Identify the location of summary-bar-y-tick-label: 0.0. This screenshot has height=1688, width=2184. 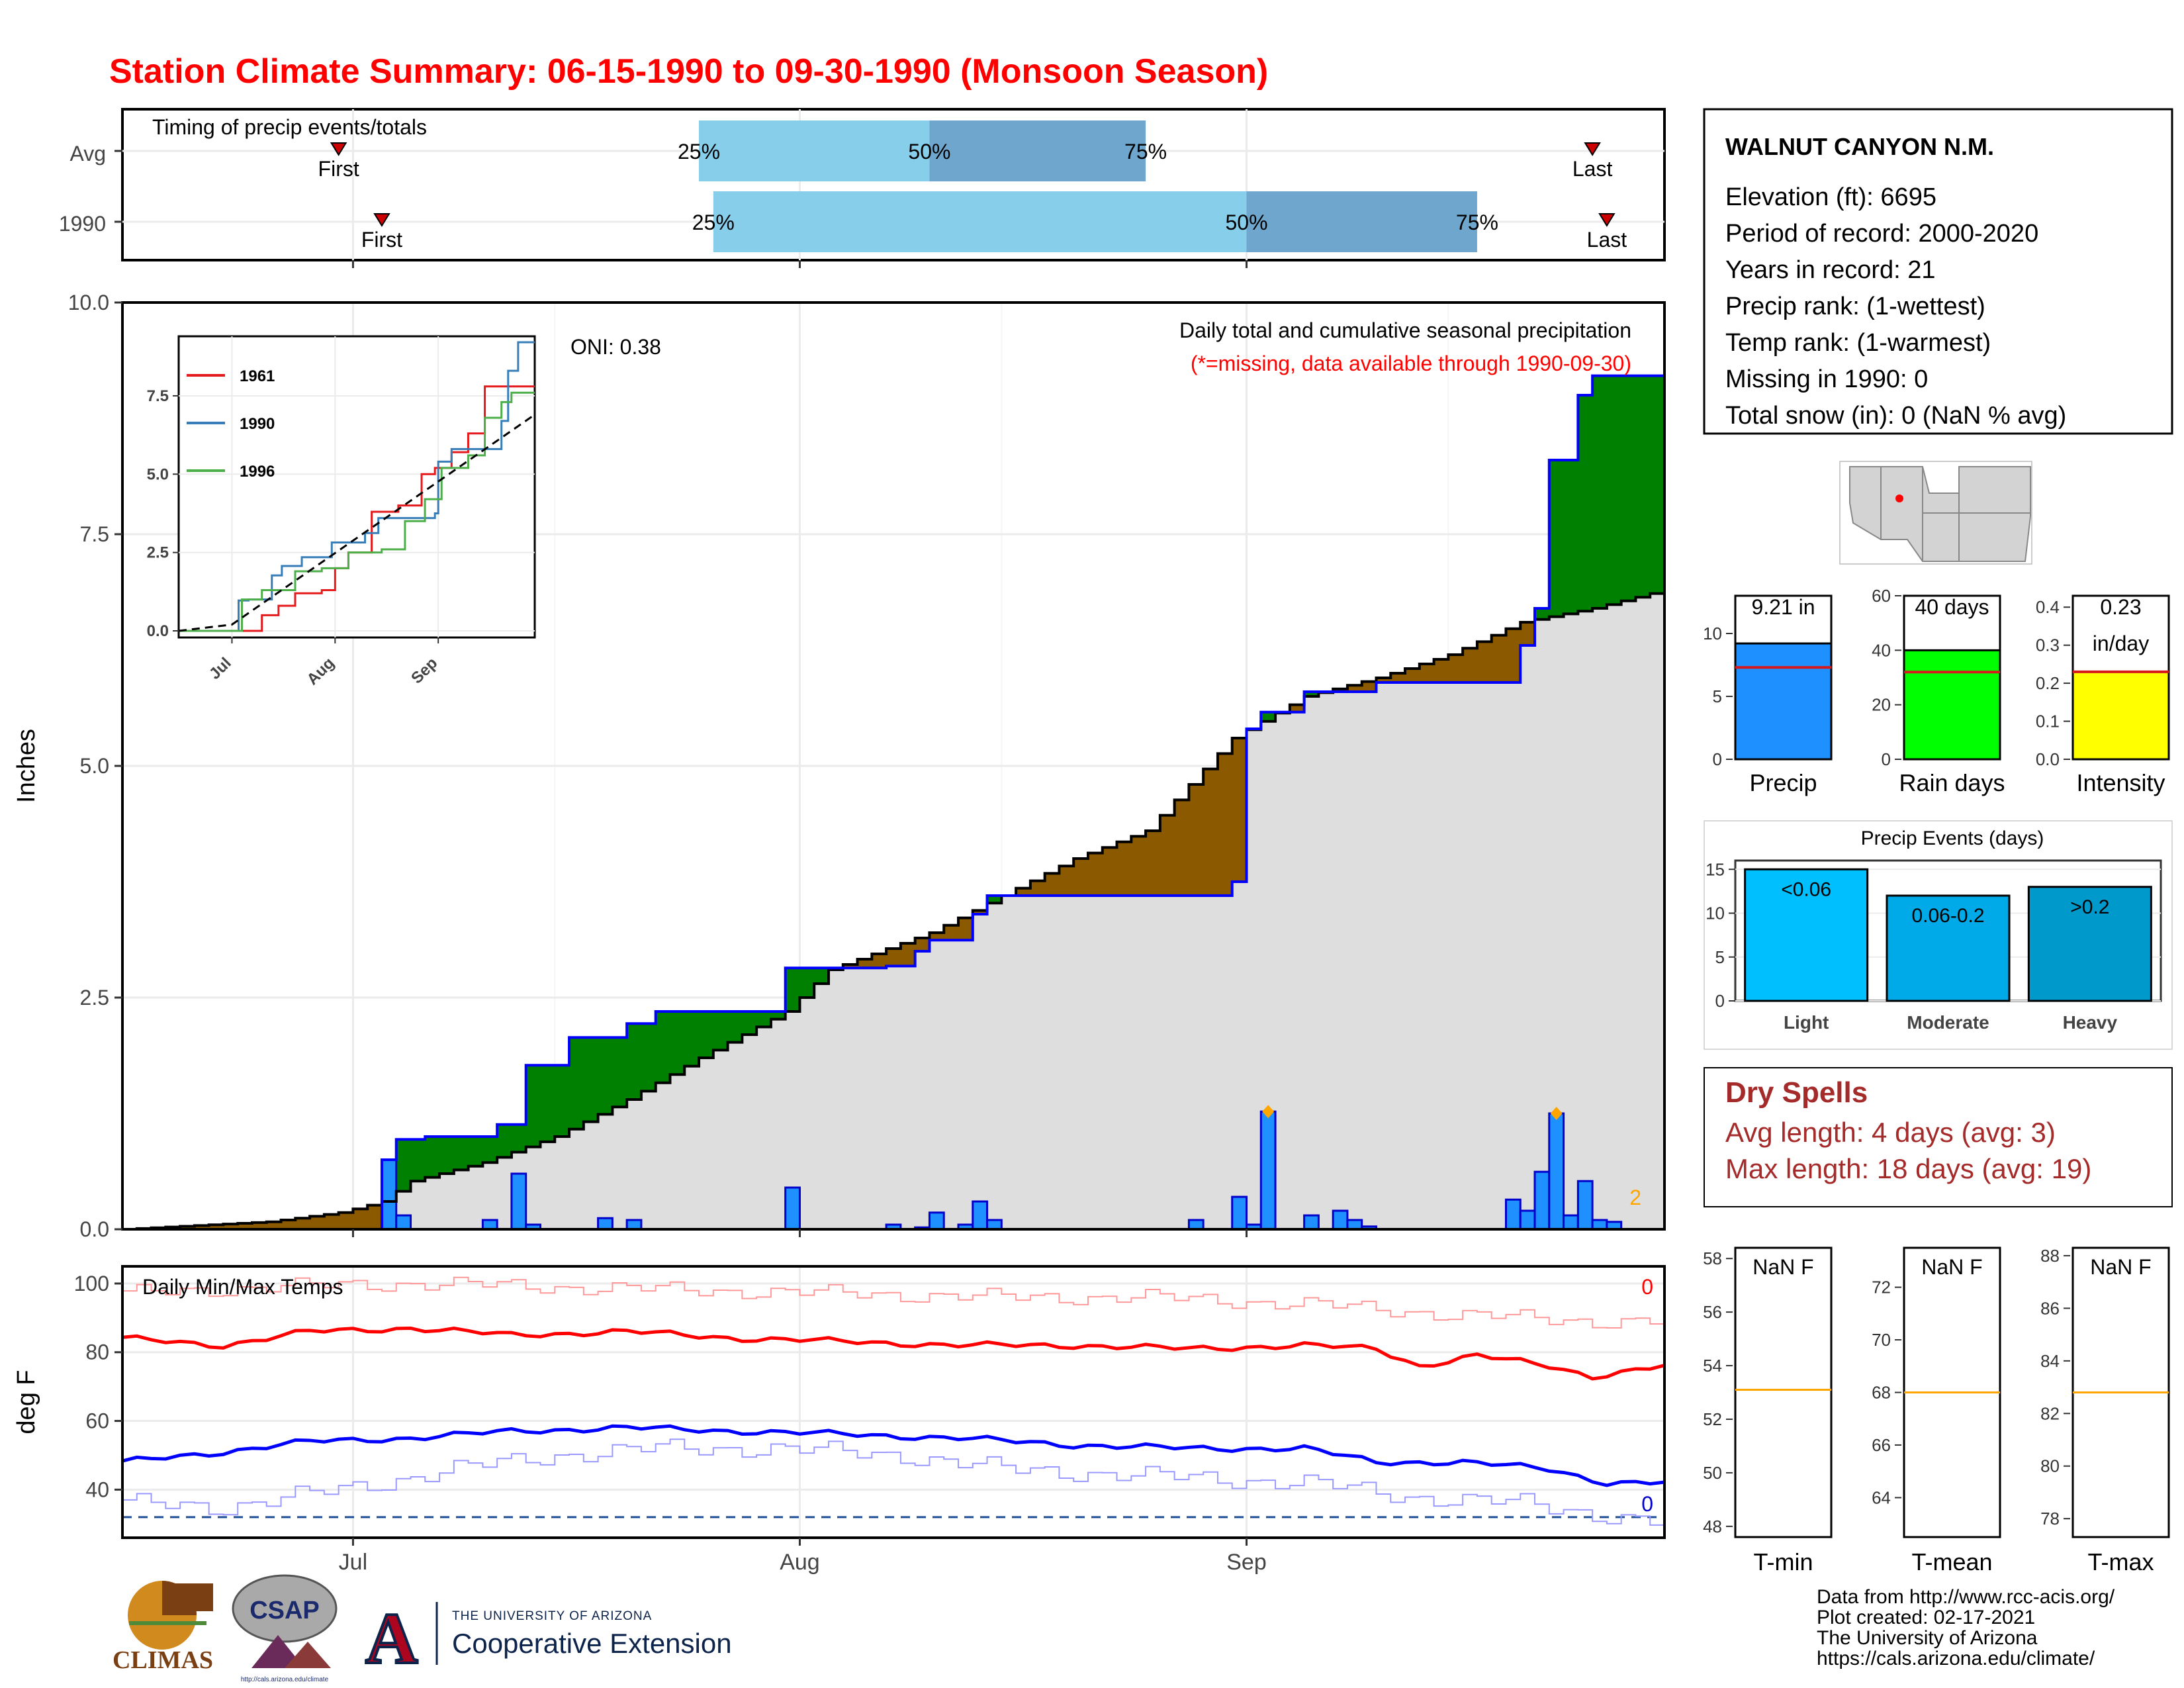
(2048, 759).